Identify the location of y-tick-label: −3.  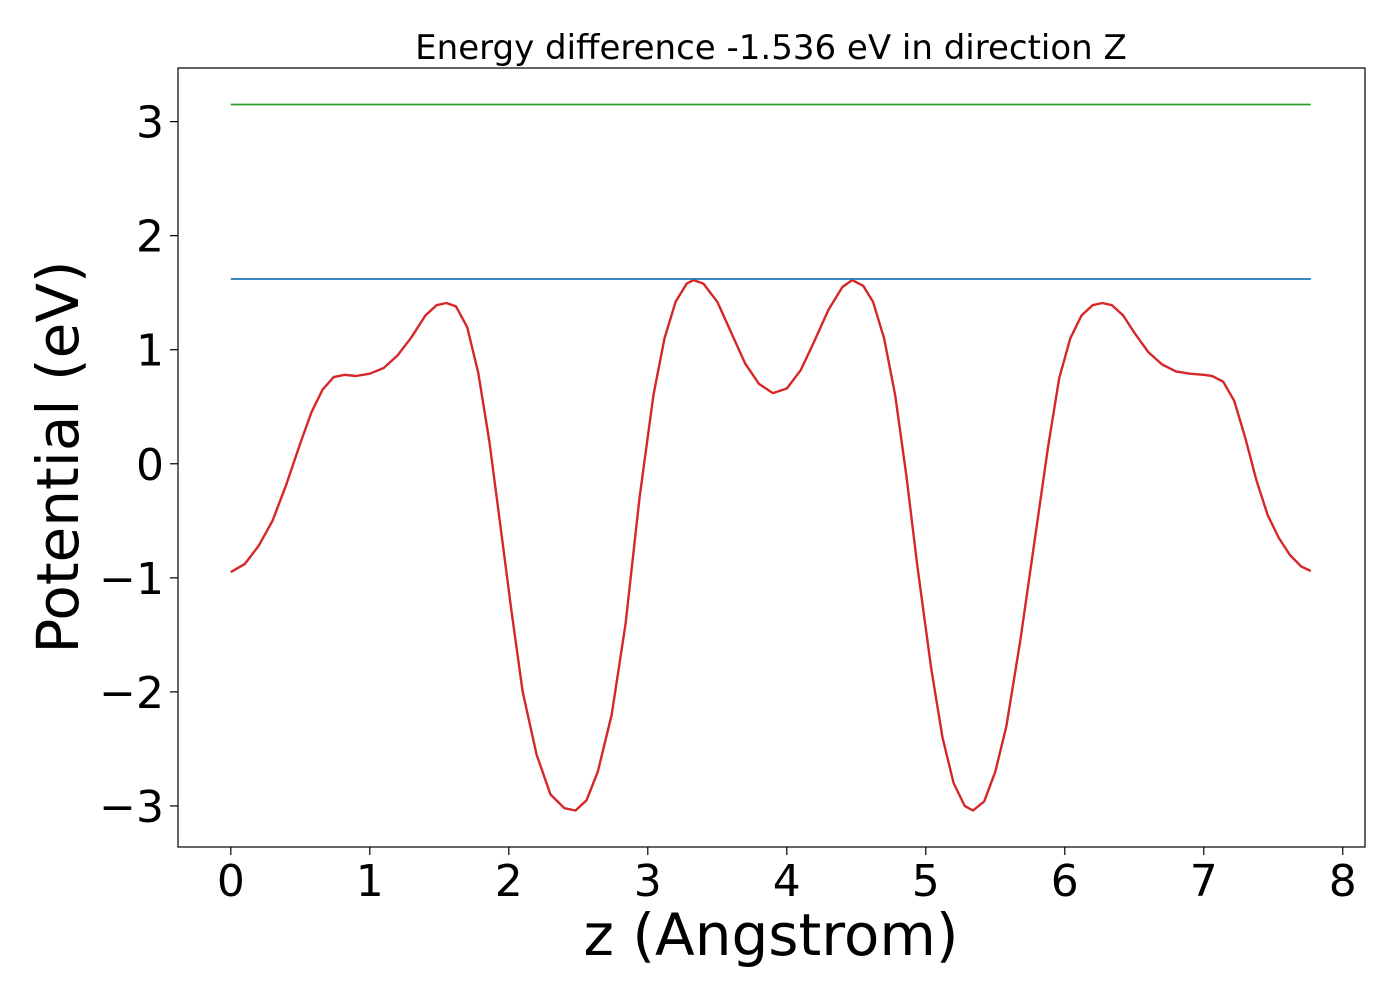
(131, 807).